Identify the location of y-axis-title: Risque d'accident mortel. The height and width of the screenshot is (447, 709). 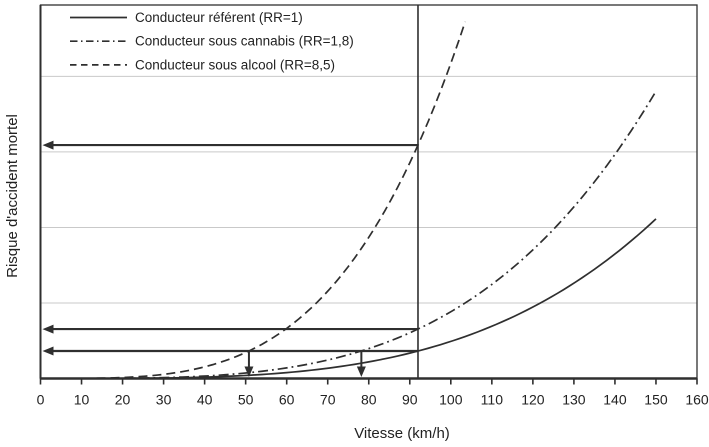
(12, 196).